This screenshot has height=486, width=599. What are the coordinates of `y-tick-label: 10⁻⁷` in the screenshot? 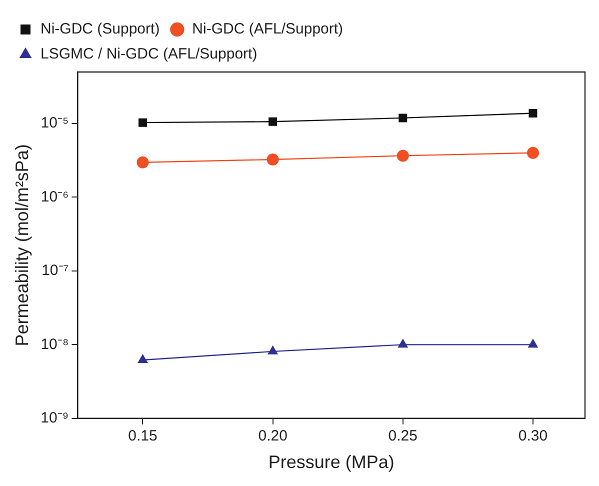 It's located at (55, 271).